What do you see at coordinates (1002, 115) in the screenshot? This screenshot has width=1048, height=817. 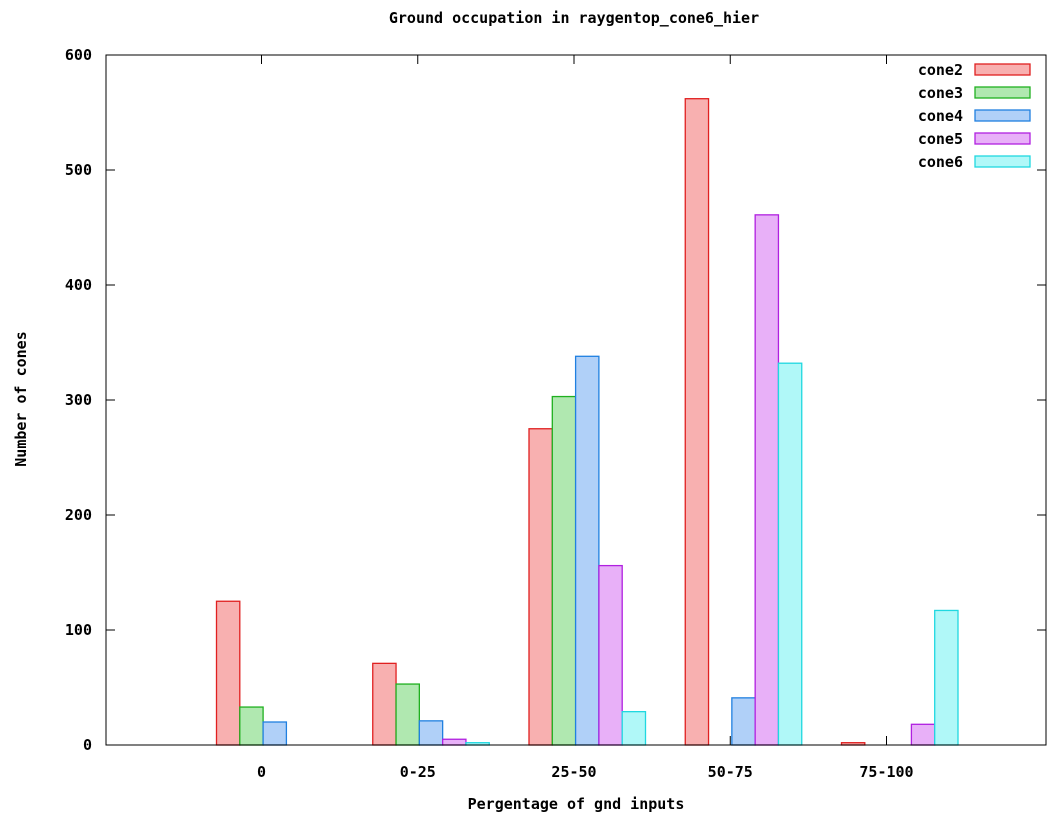 I see `legend-swatch-cone4` at bounding box center [1002, 115].